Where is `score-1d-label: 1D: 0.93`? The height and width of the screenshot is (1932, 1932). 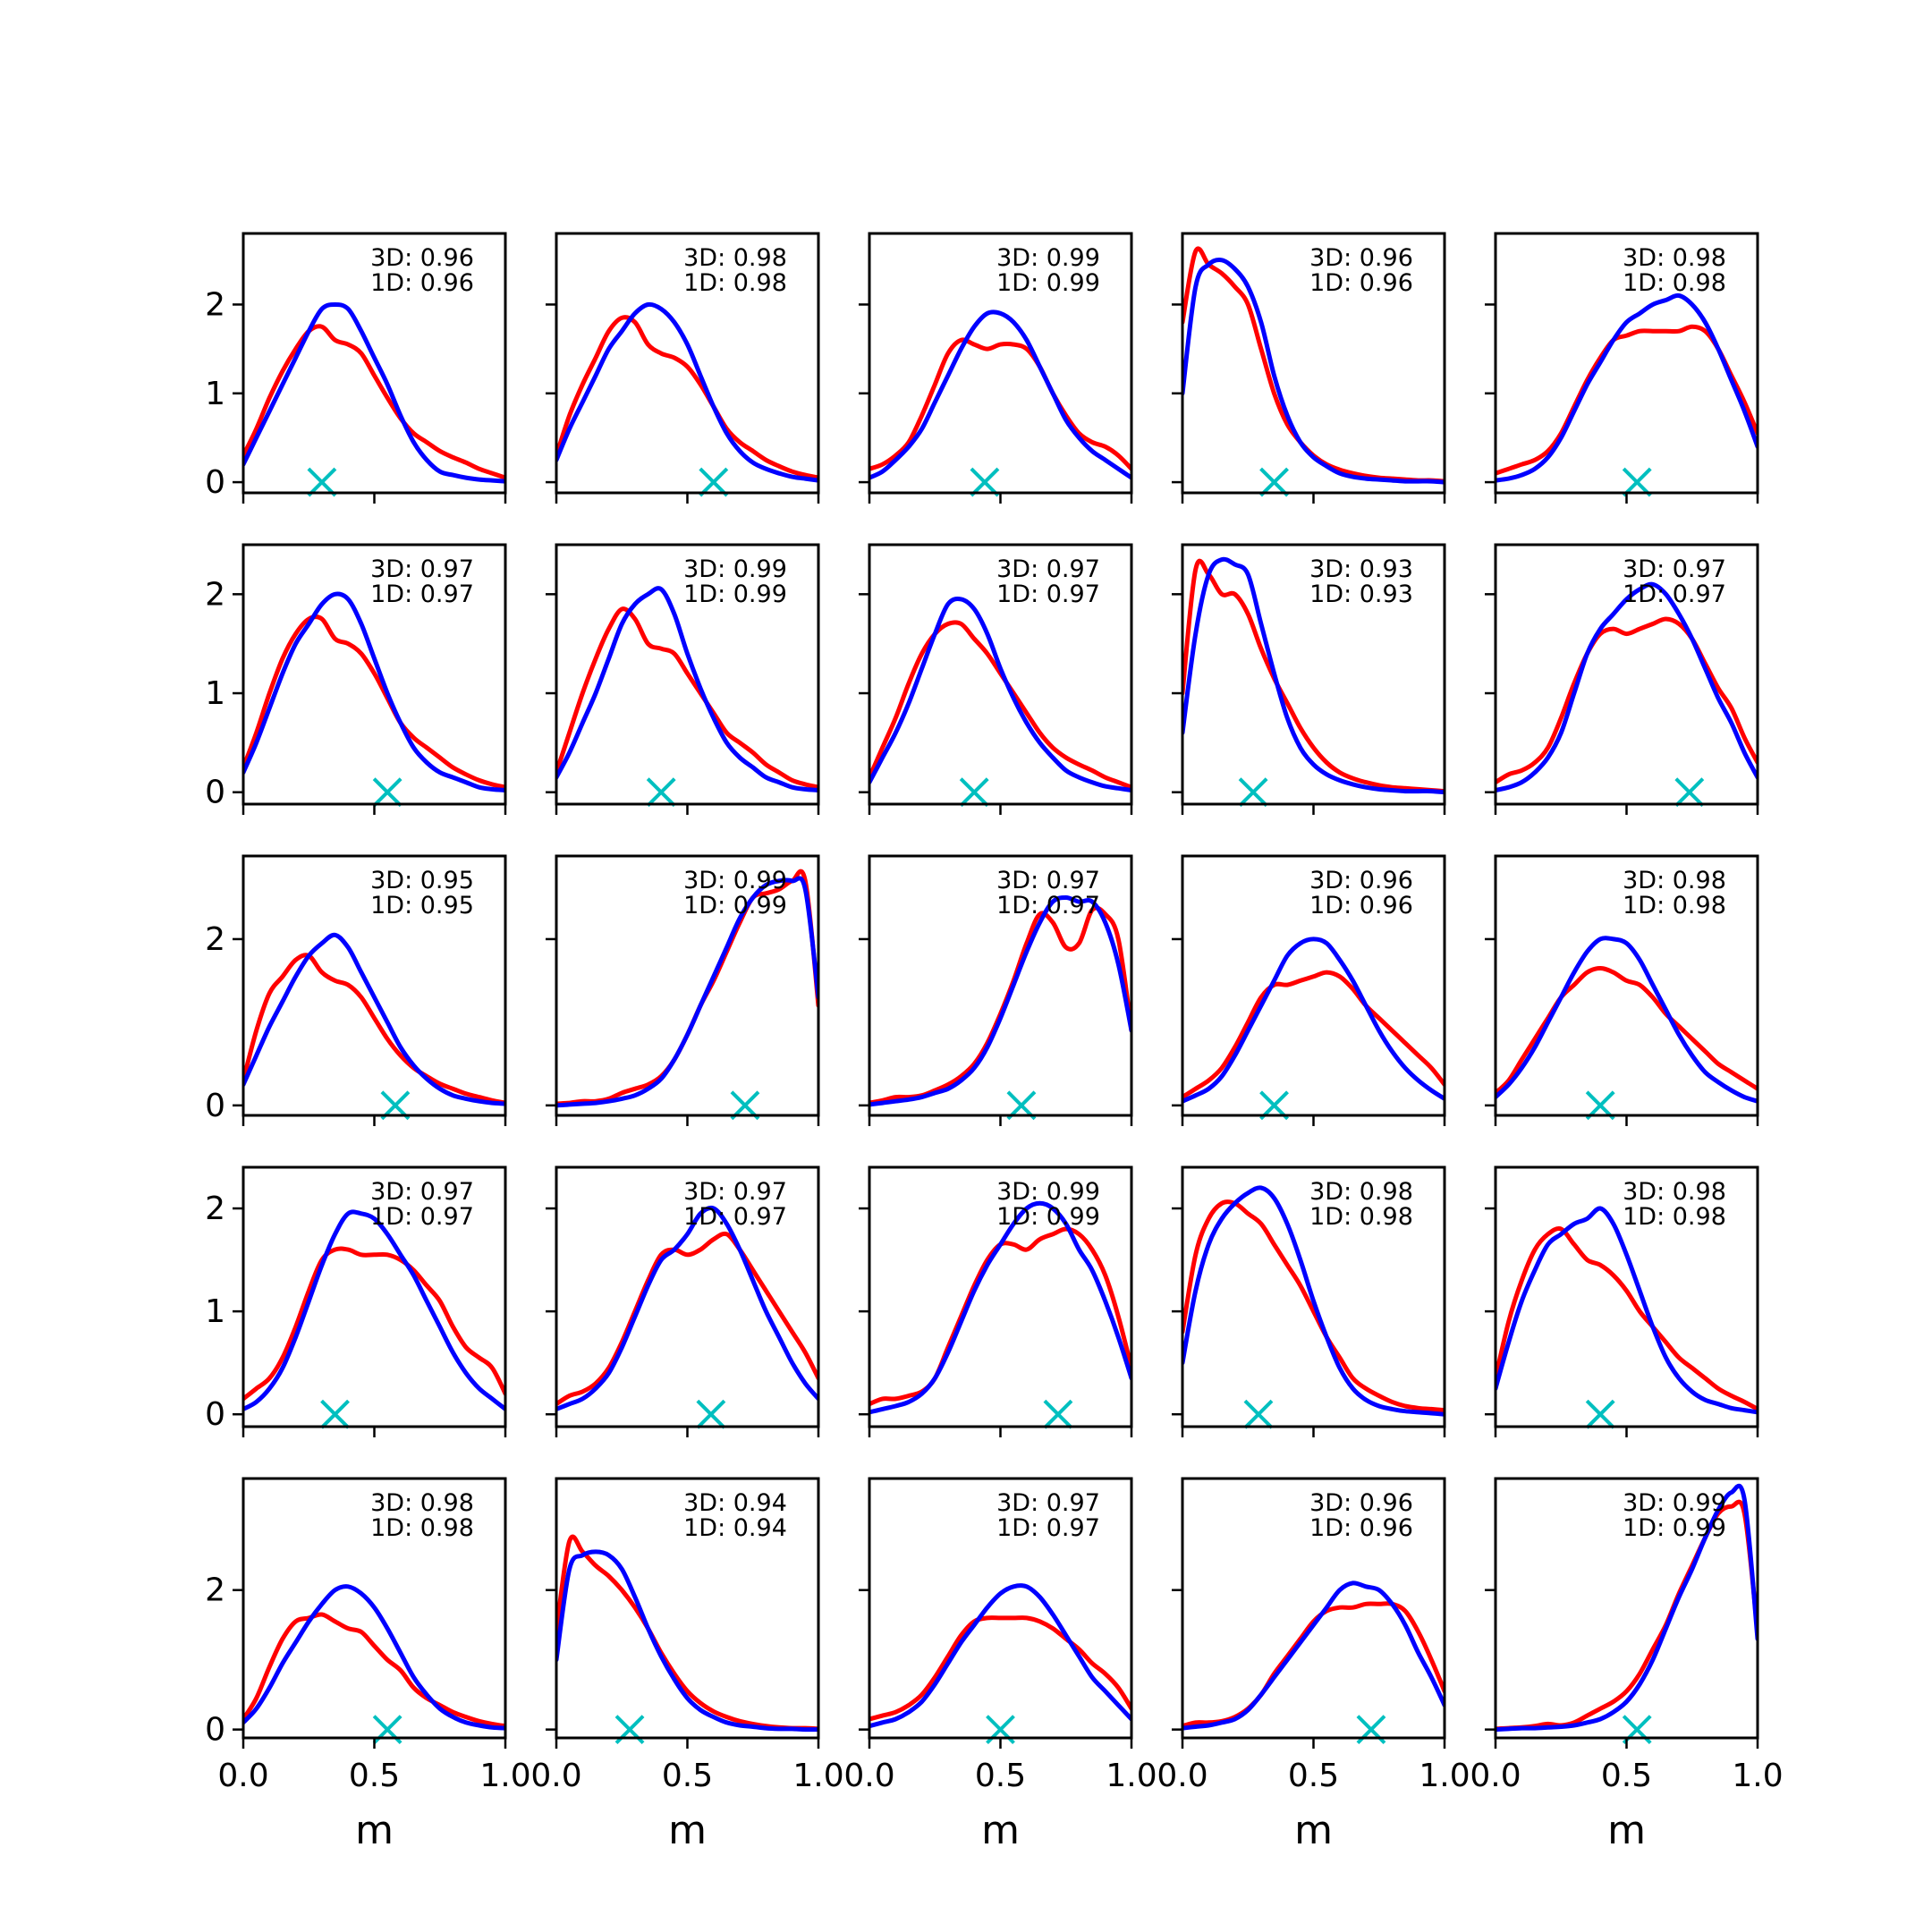 score-1d-label: 1D: 0.93 is located at coordinates (1361, 594).